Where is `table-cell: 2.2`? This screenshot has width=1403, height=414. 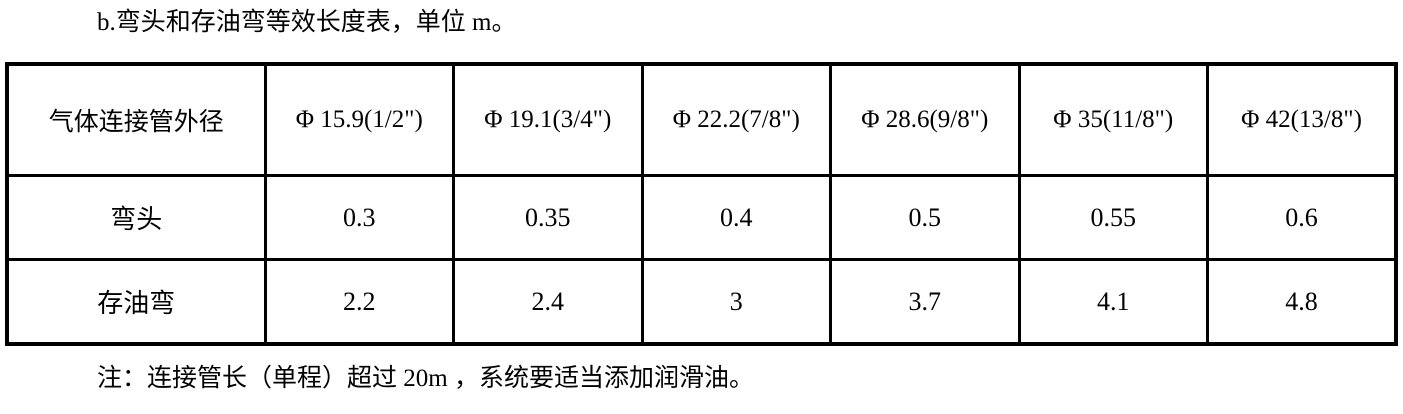 table-cell: 2.2 is located at coordinates (359, 302).